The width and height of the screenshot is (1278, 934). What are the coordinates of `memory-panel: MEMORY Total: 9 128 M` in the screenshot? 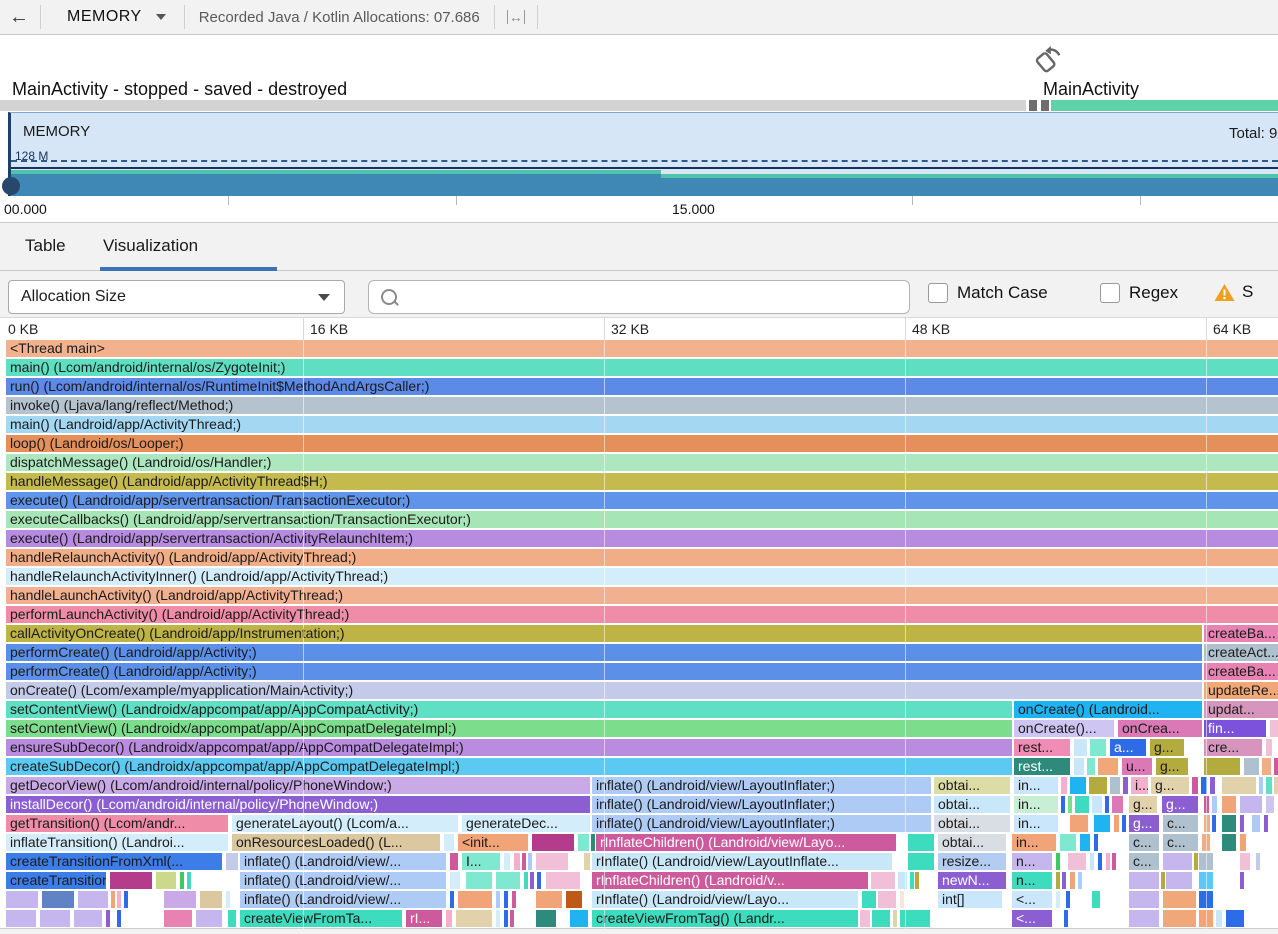 It's located at (640, 156).